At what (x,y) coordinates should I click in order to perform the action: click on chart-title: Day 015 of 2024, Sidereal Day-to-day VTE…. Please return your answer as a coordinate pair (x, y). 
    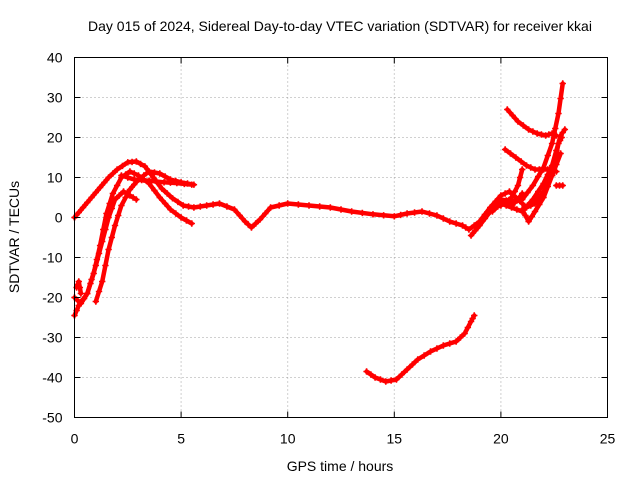
    Looking at the image, I should click on (340, 26).